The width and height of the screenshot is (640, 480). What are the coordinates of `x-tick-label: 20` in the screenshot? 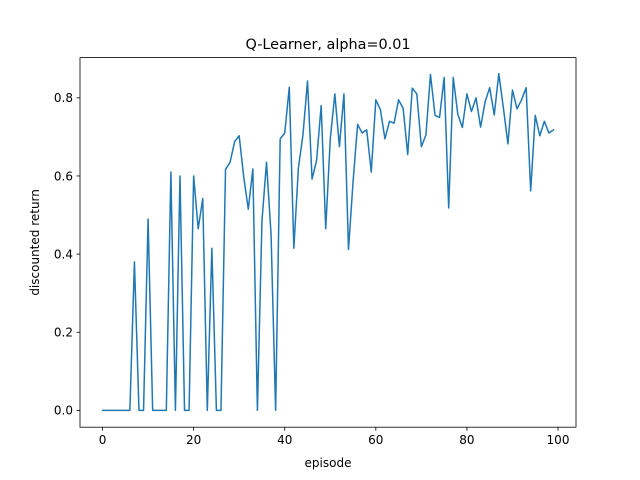 It's located at (193, 440).